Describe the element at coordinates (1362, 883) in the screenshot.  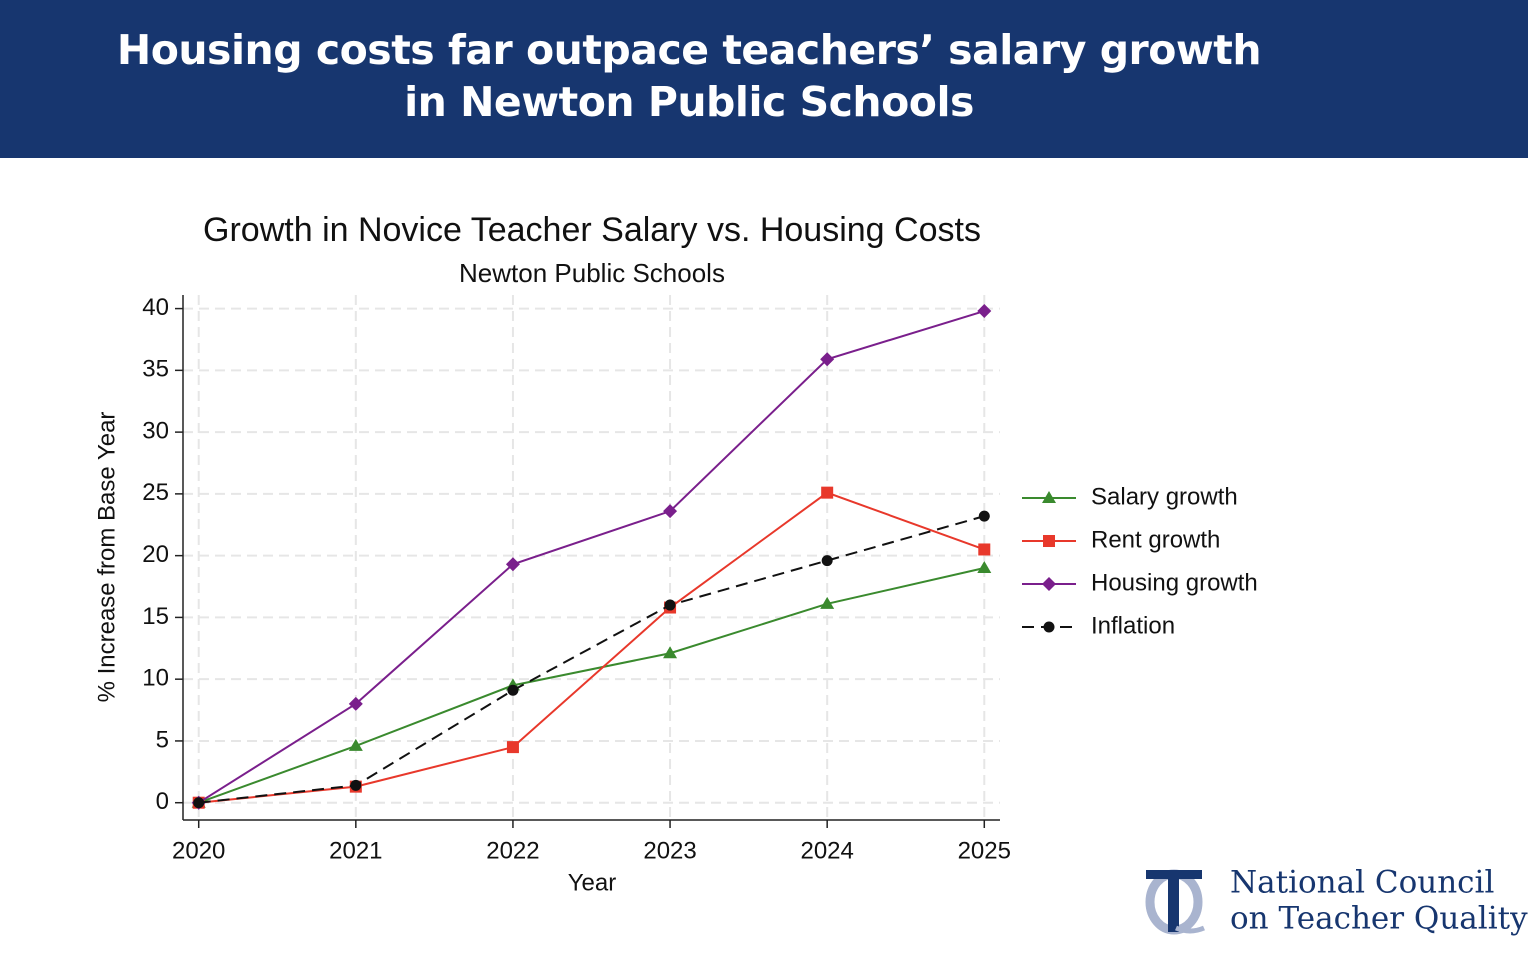
I see `logo-text: National Council` at that location.